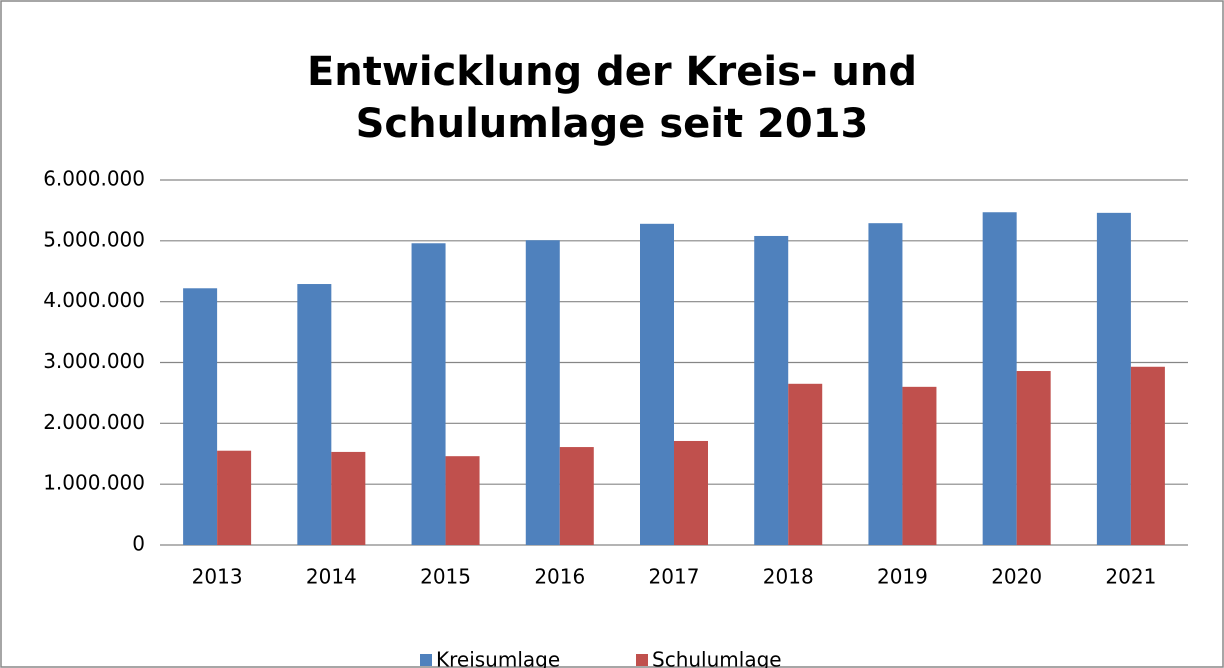  Describe the element at coordinates (1016, 577) in the screenshot. I see `x-tick-label: 2020` at that location.